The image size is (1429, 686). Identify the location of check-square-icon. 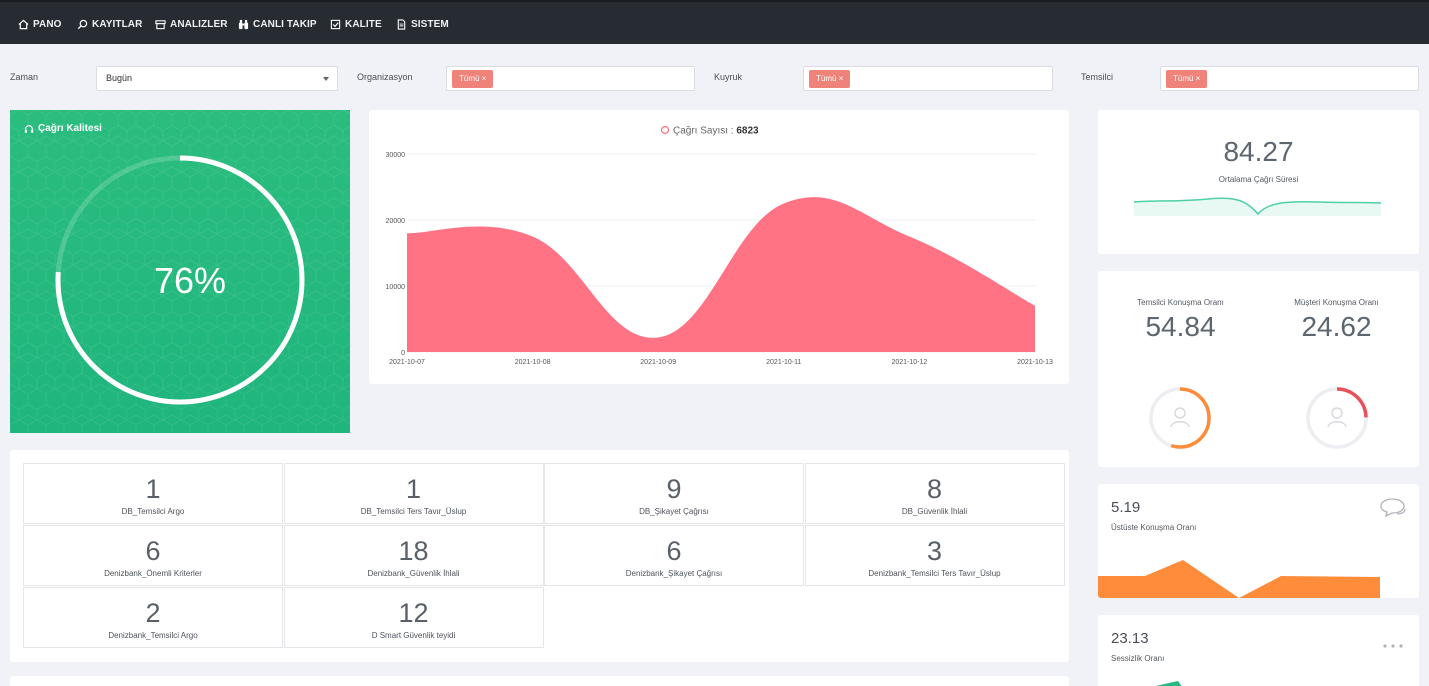
(335, 24).